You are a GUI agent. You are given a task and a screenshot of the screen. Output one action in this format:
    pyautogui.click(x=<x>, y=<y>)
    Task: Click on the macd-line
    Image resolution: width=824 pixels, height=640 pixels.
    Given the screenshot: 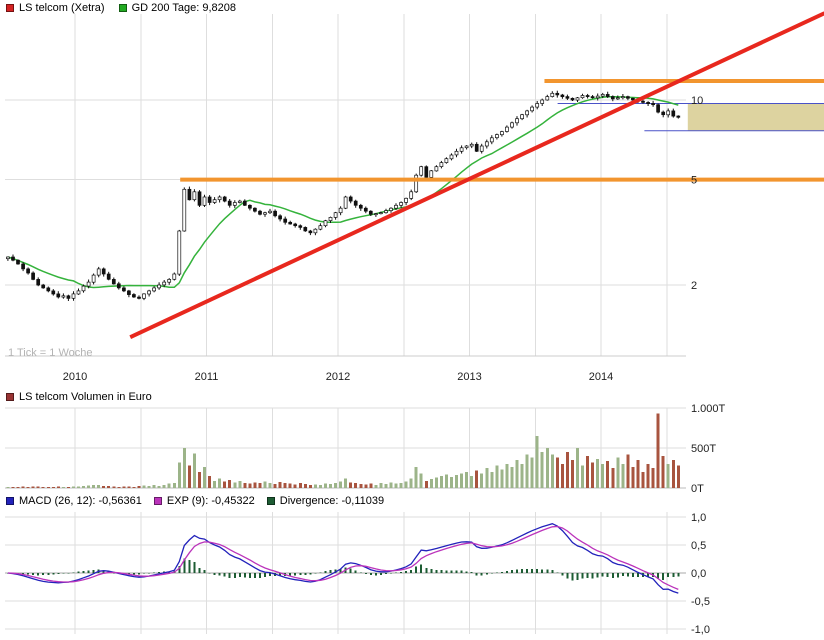 What is the action you would take?
    pyautogui.click(x=343, y=558)
    